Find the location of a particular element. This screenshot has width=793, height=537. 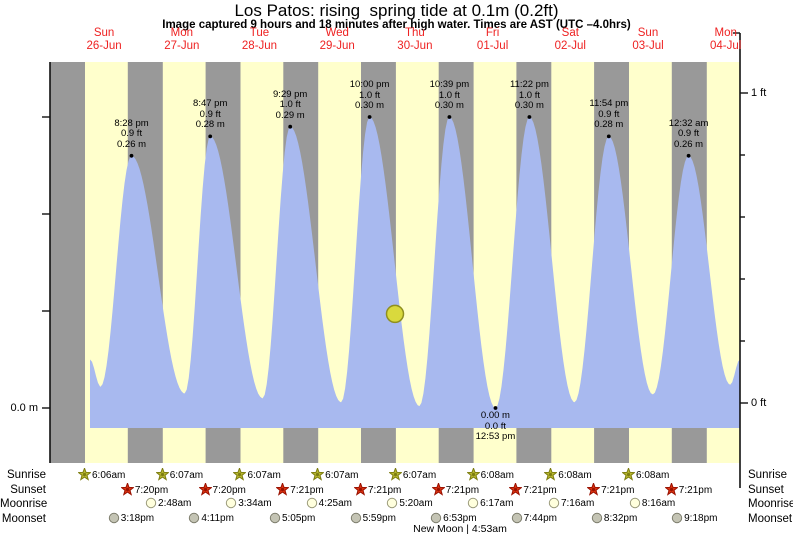

moonset-time: 7:44pm is located at coordinates (540, 518).